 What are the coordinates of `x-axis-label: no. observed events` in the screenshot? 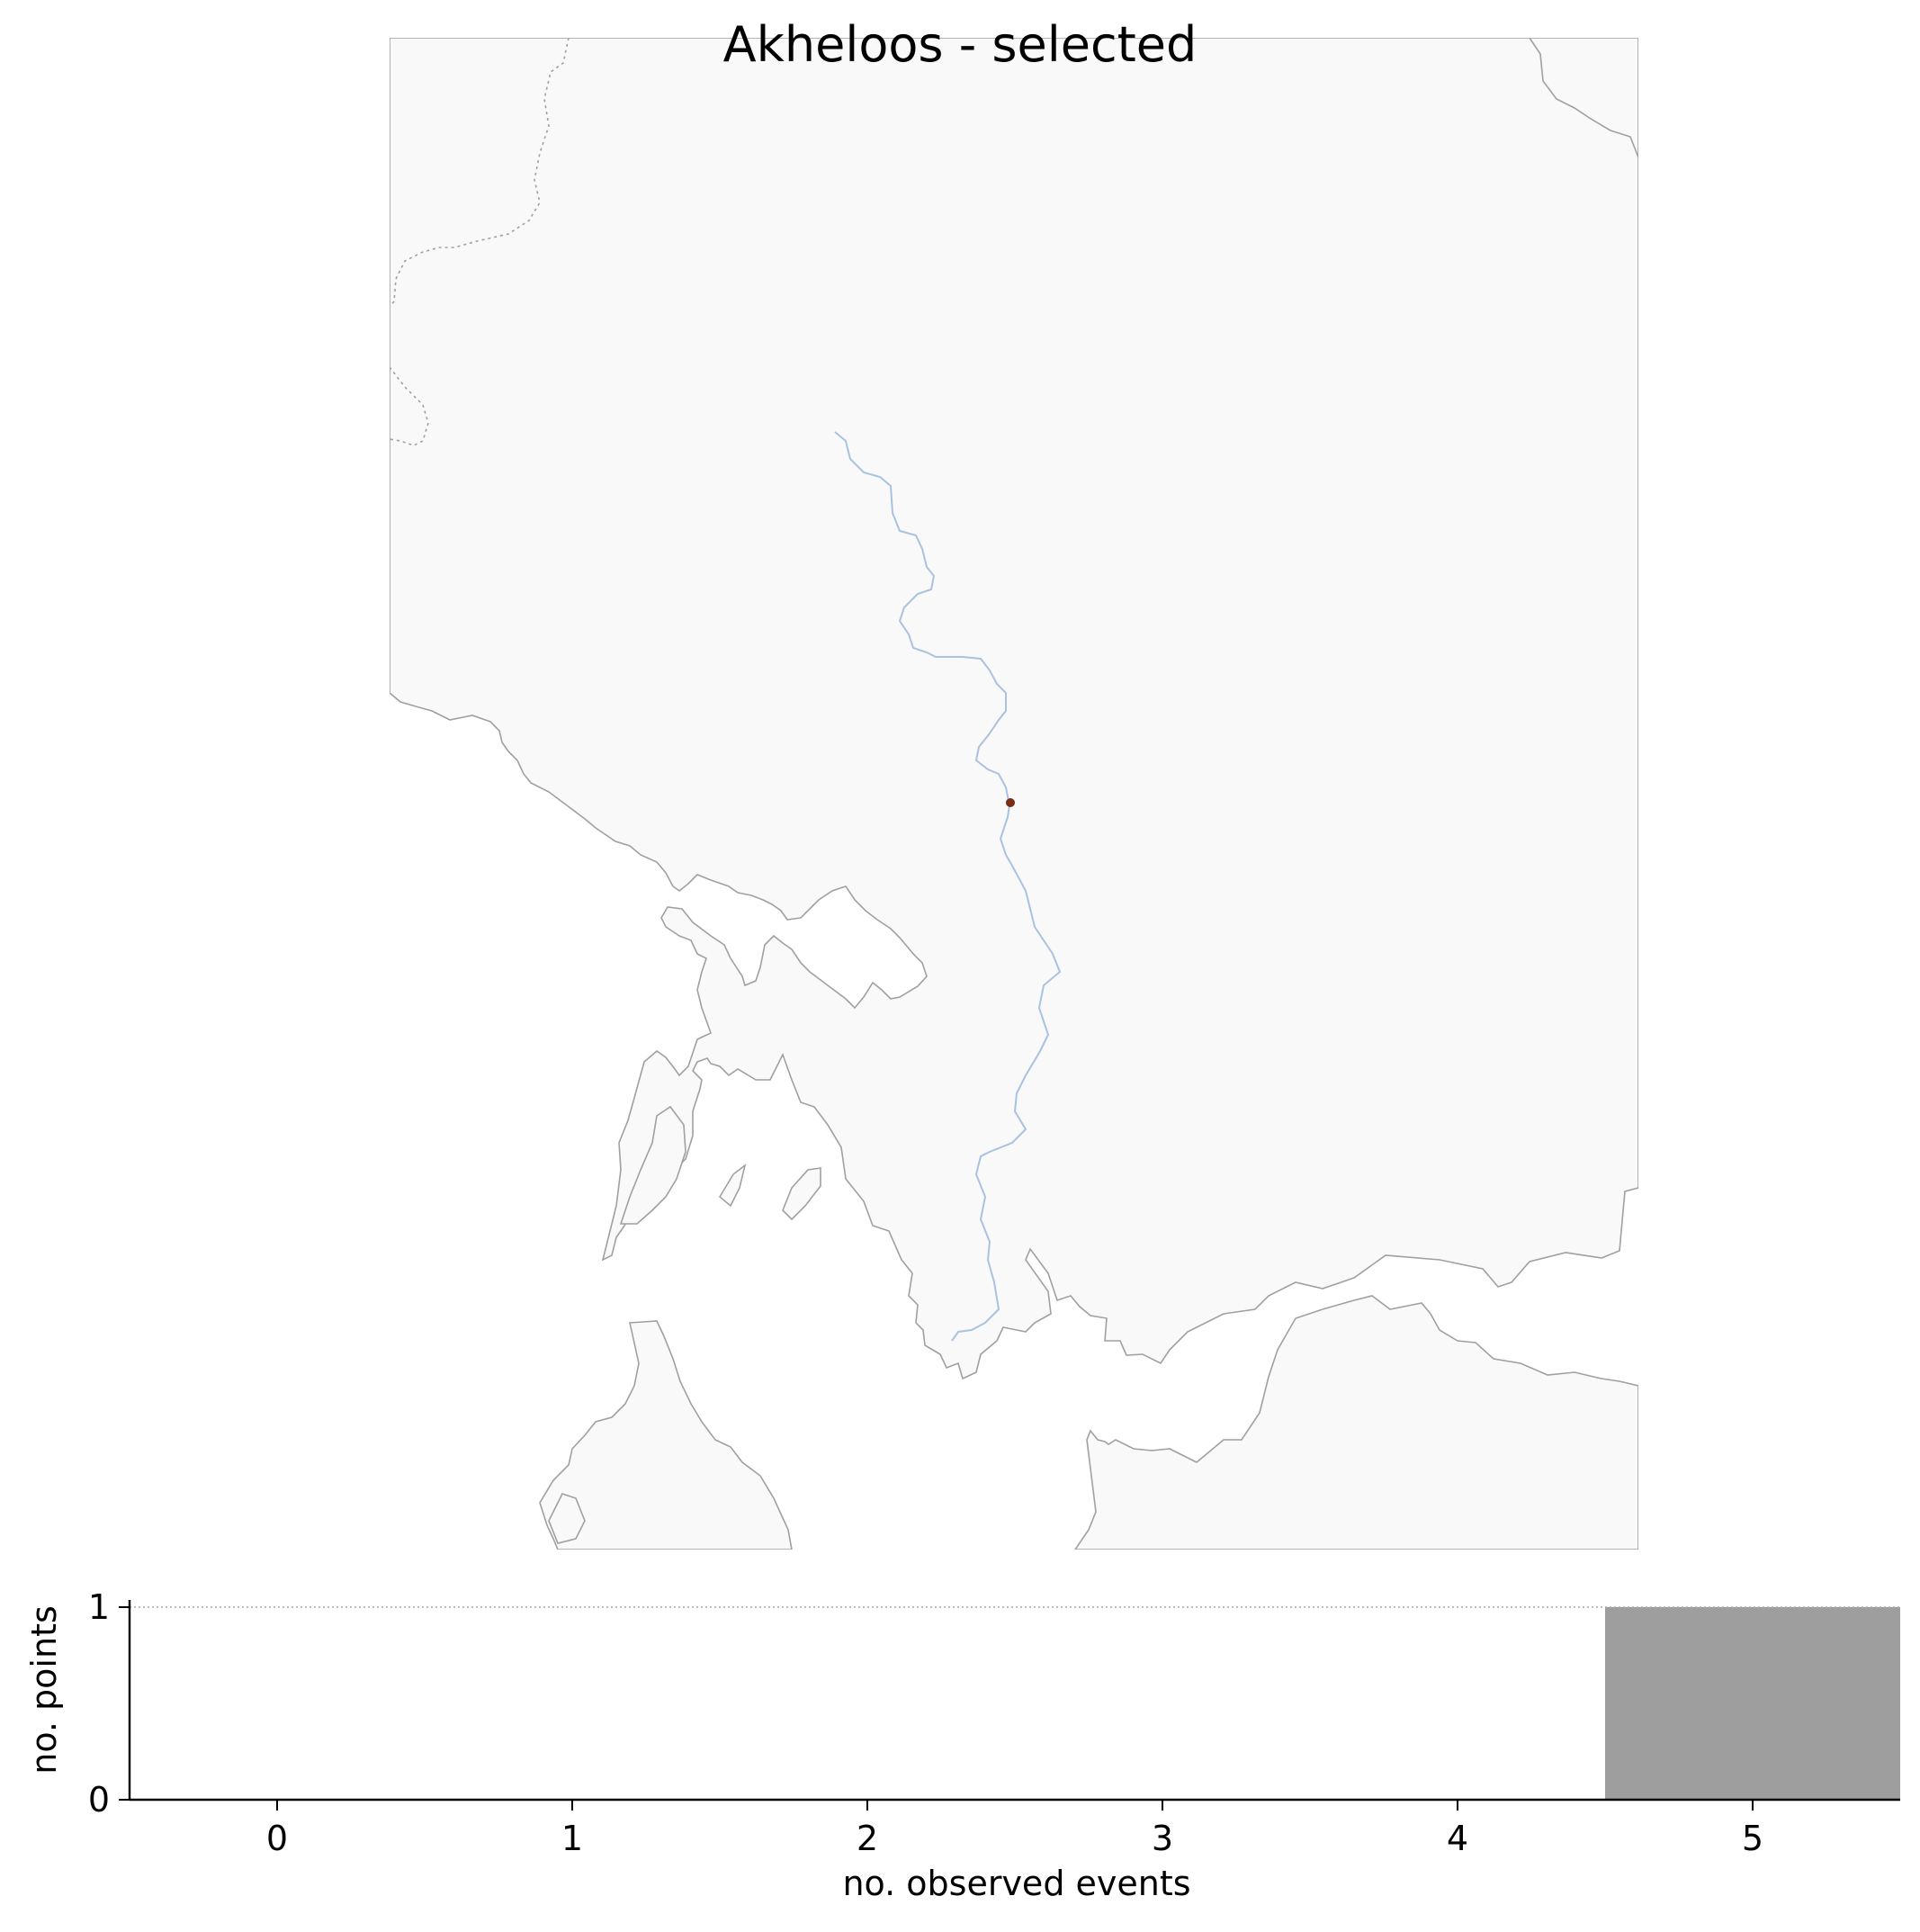 It's located at (1016, 1883).